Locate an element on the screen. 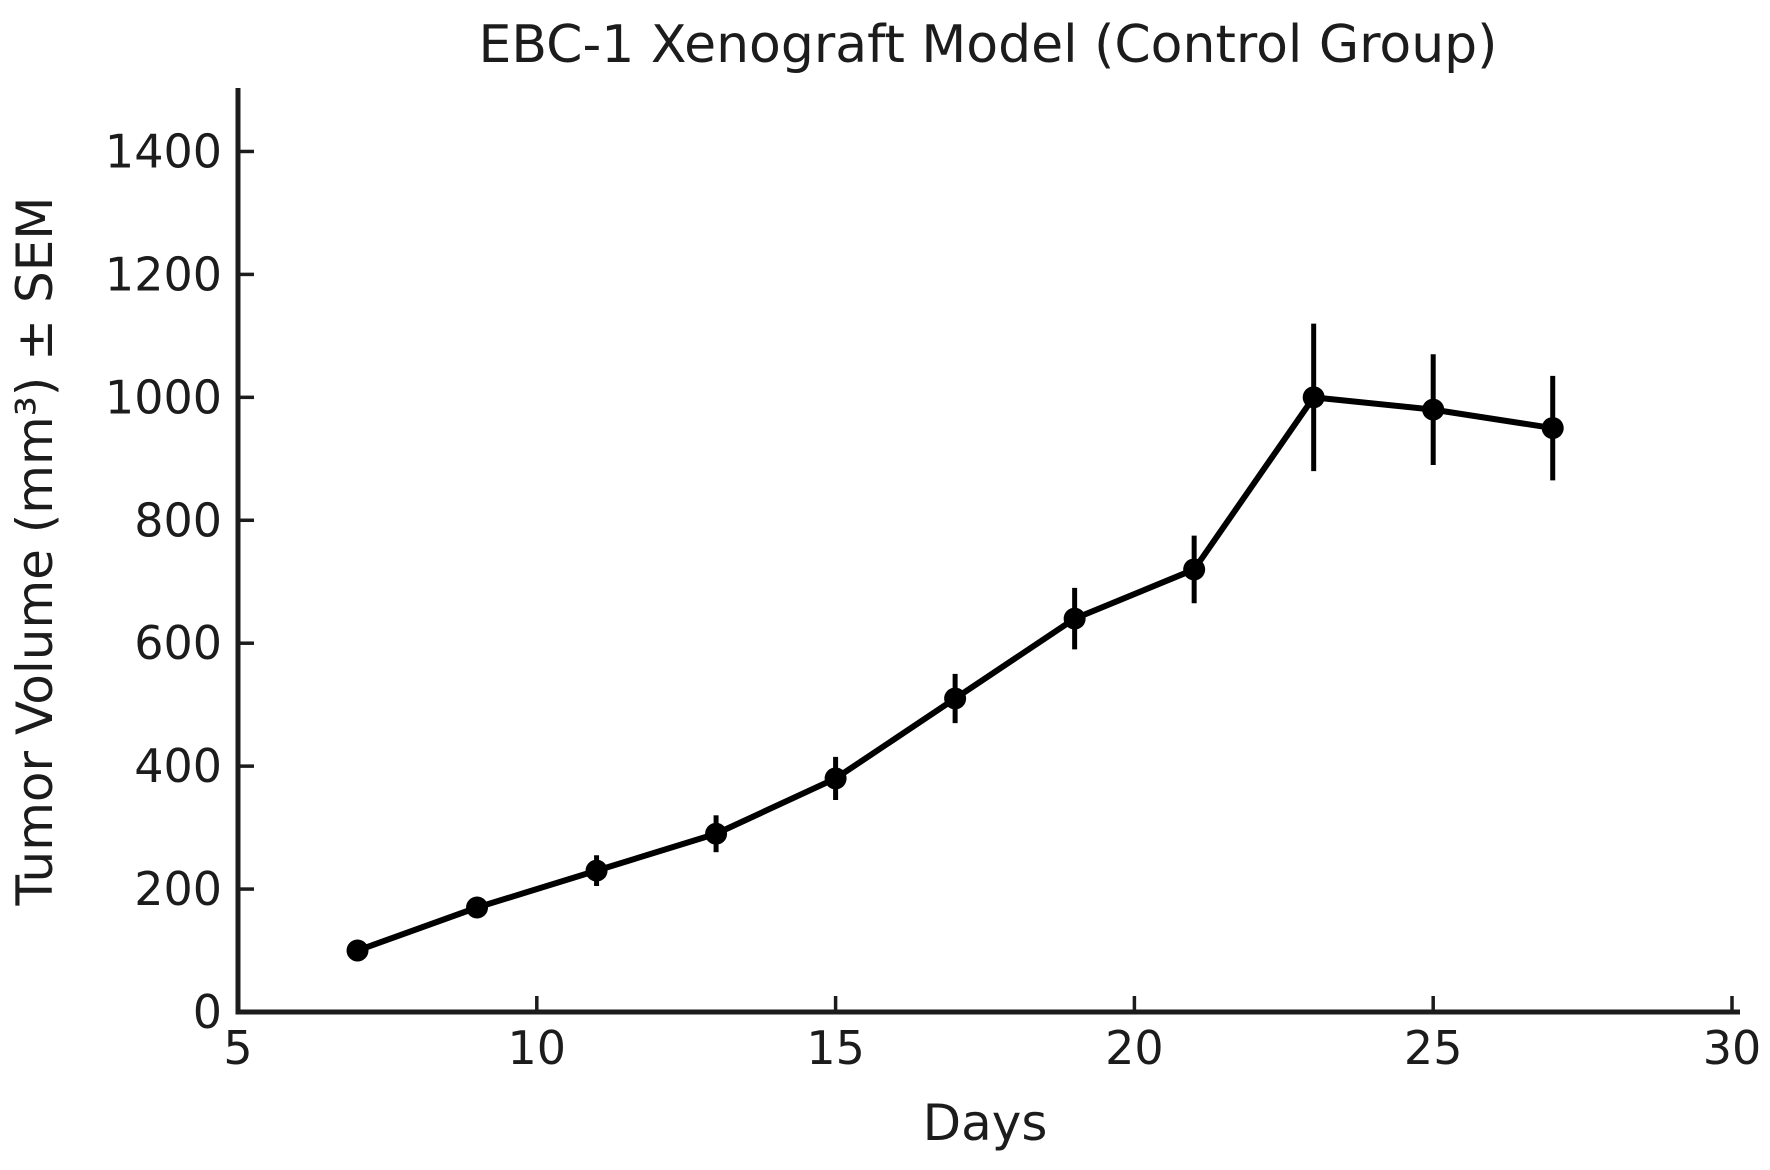  x-tick-label: 30 is located at coordinates (1732, 1048).